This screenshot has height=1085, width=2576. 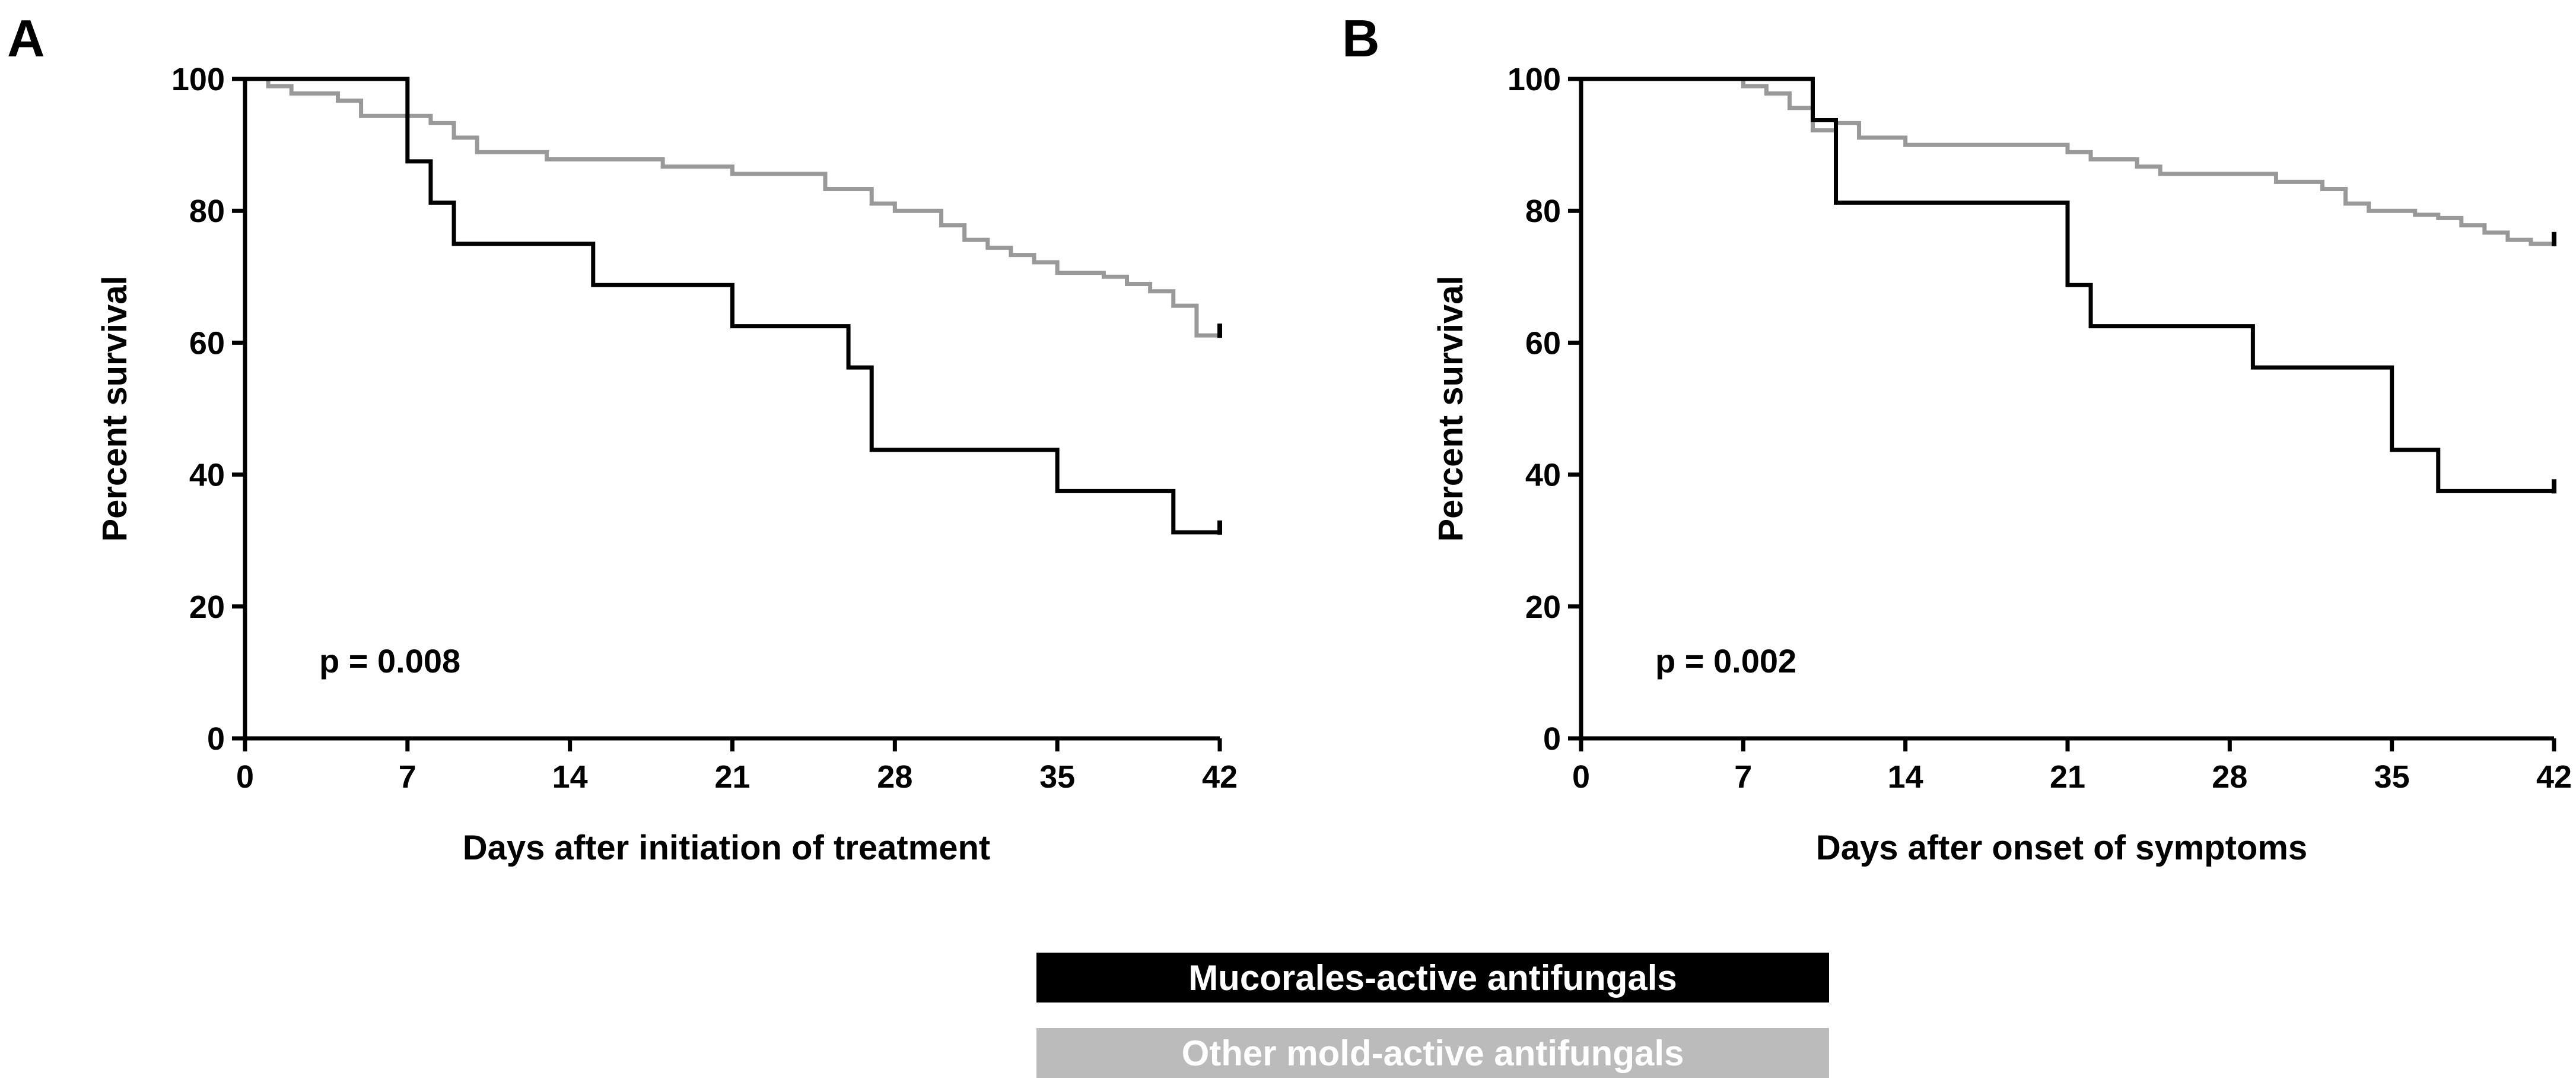 What do you see at coordinates (2061, 848) in the screenshot?
I see `panel-b-x-axis-title: Days after onset of symptoms` at bounding box center [2061, 848].